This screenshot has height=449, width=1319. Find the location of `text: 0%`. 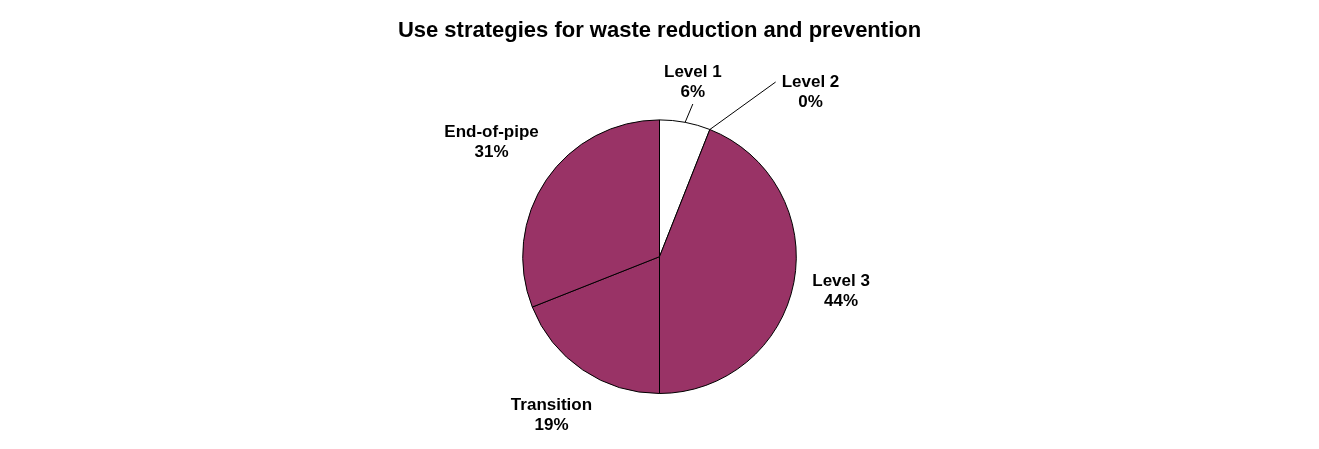

text: 0% is located at coordinates (810, 101).